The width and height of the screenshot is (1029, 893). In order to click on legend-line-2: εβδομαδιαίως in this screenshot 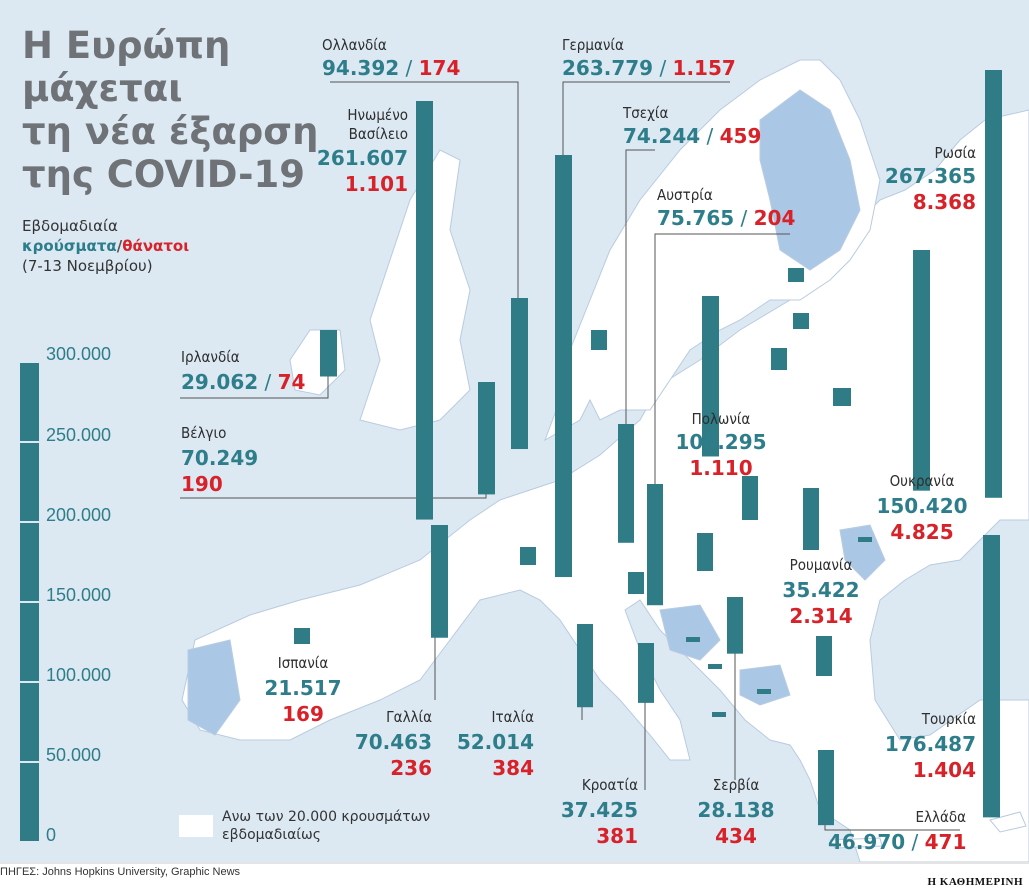, I will do `click(271, 835)`.